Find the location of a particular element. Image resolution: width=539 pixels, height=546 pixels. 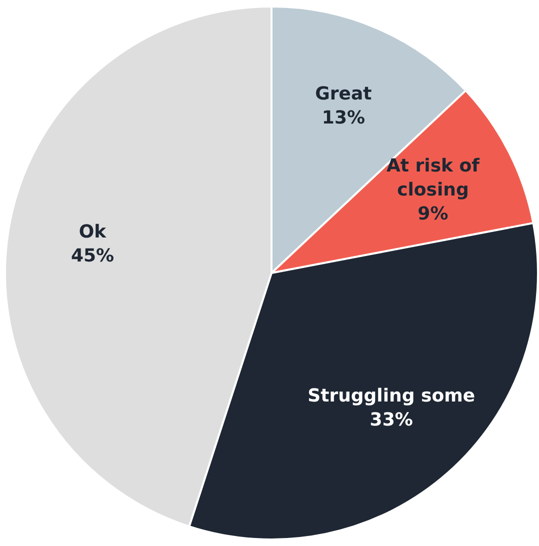

slice-label: Great is located at coordinates (343, 93).